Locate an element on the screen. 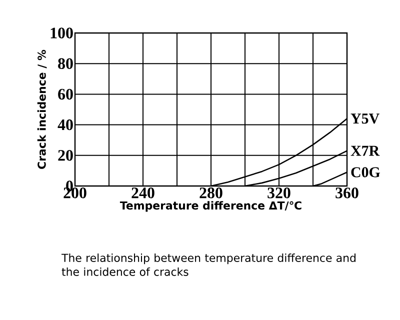 The height and width of the screenshot is (320, 400). text: The relationship between temperature difference and the incidence of cracks is located at coordinates (208, 265).